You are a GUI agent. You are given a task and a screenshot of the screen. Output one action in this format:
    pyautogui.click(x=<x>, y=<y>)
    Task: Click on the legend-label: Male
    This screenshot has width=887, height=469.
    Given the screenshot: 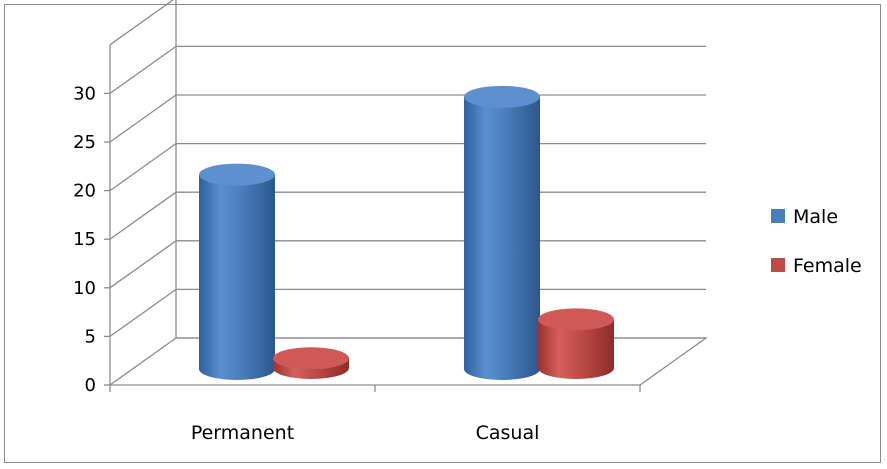 What is the action you would take?
    pyautogui.click(x=815, y=217)
    